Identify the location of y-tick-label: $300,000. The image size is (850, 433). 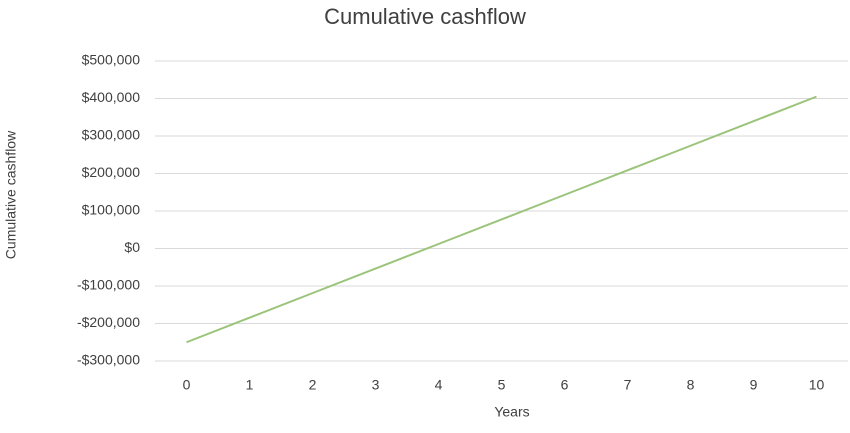
(111, 135).